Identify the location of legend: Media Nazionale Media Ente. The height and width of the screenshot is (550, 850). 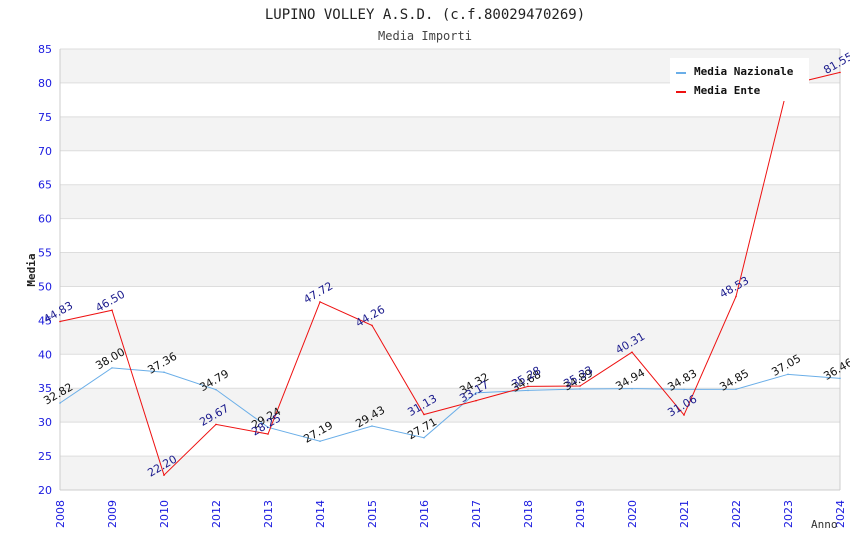
(739, 79).